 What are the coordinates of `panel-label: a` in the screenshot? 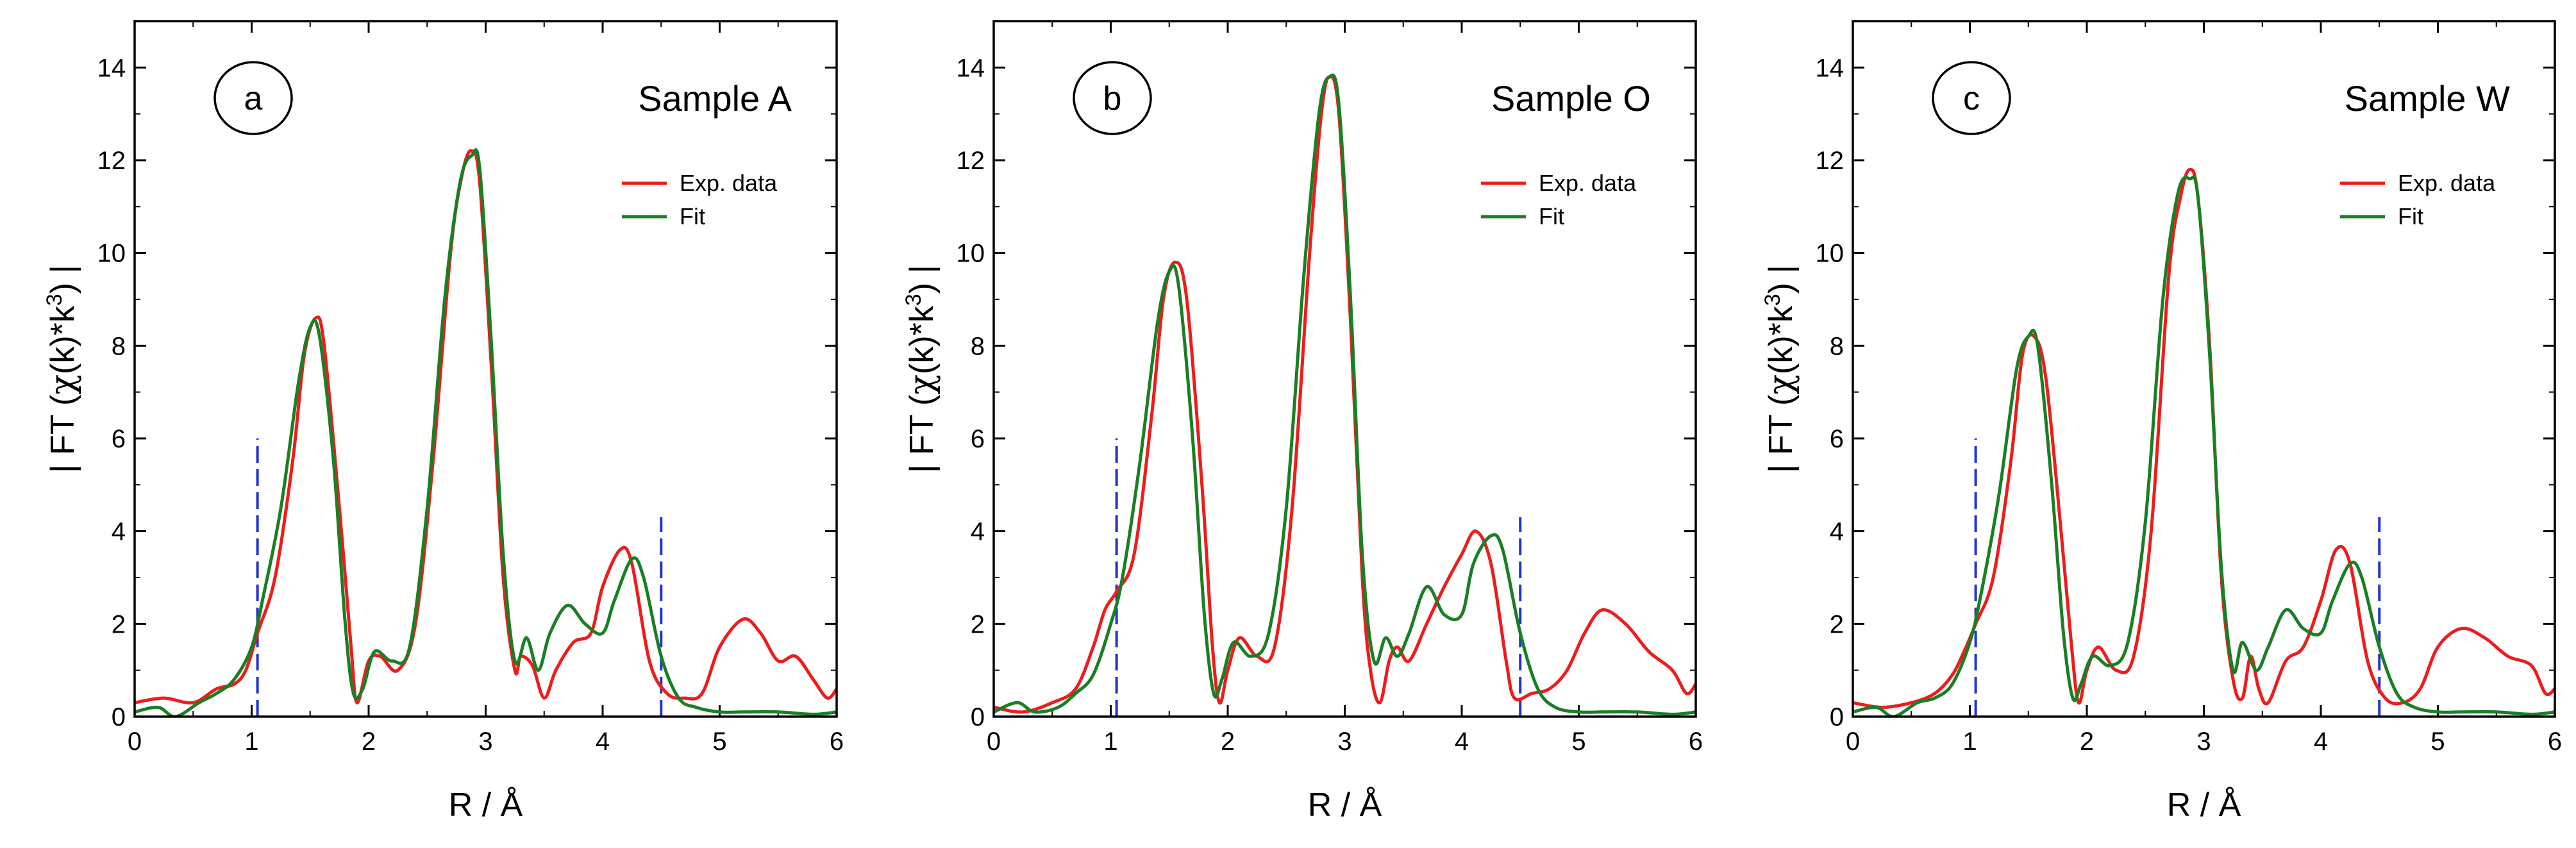 It's located at (253, 98).